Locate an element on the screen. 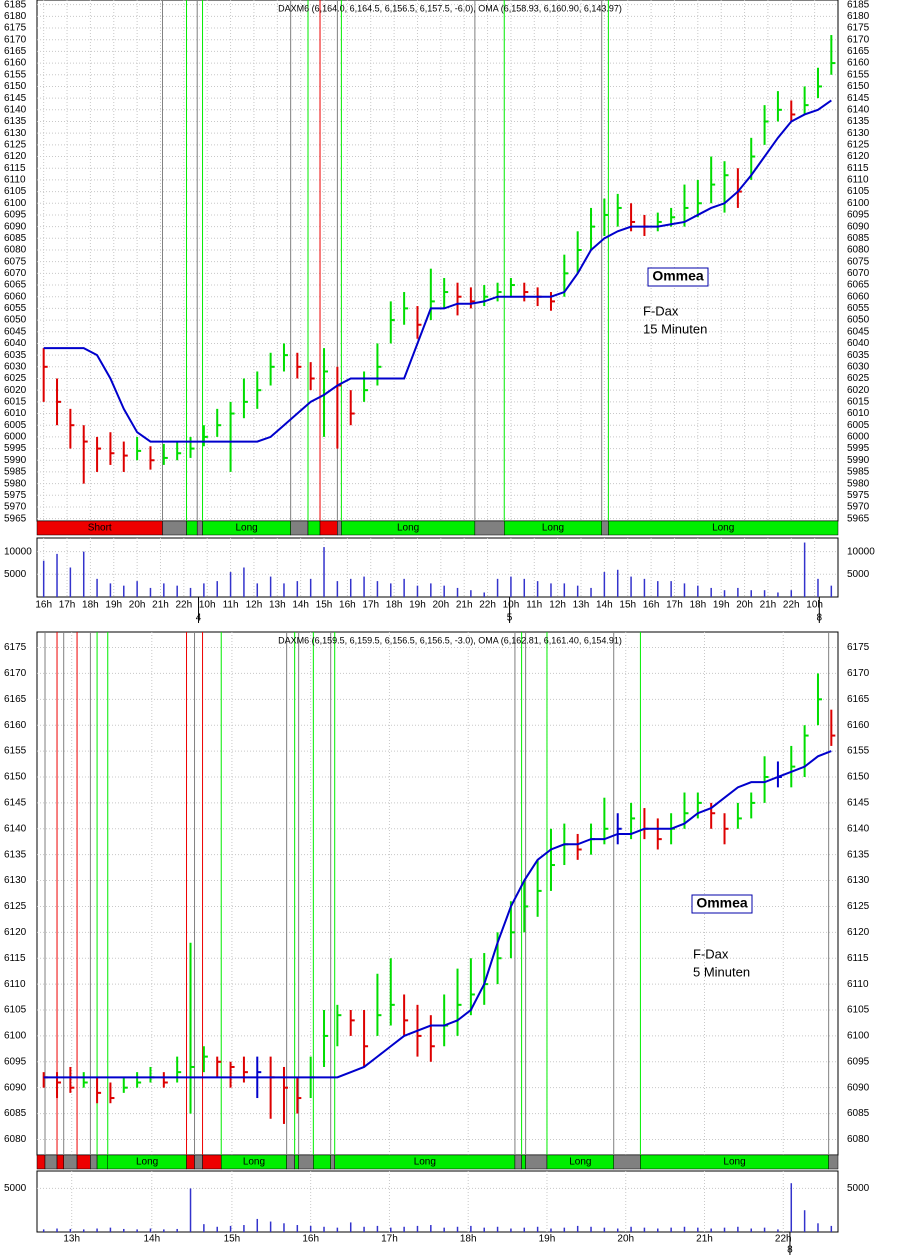 This screenshot has width=900, height=1255. y-tick-label: 6085 is located at coordinates (15, 1113).